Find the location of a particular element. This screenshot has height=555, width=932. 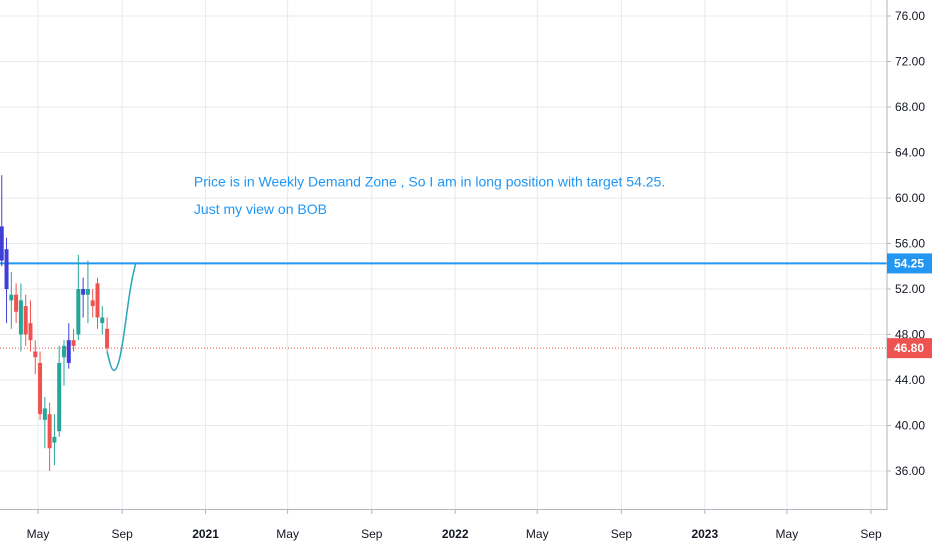

annotation-text: Just my view on BOB is located at coordinates (260, 209).